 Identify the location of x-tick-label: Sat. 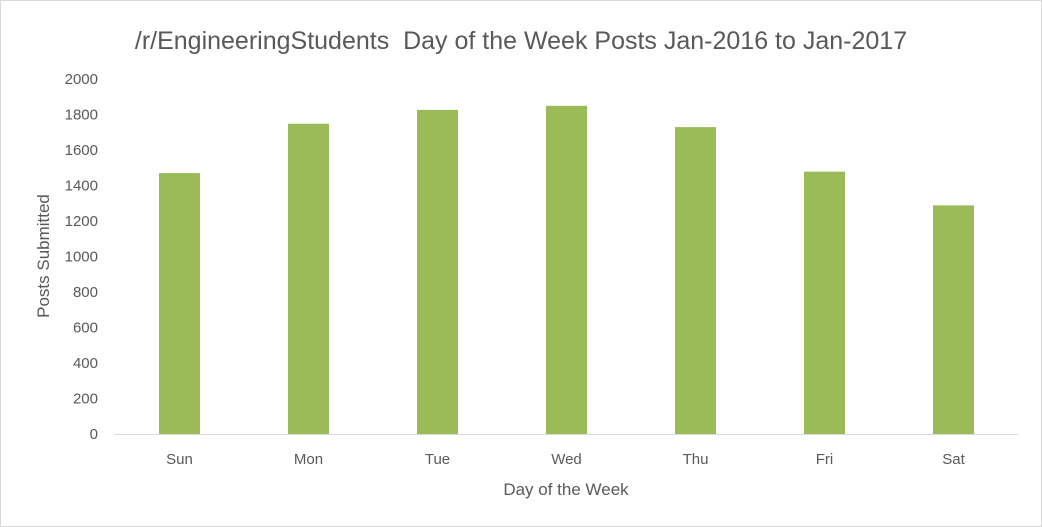
(953, 459).